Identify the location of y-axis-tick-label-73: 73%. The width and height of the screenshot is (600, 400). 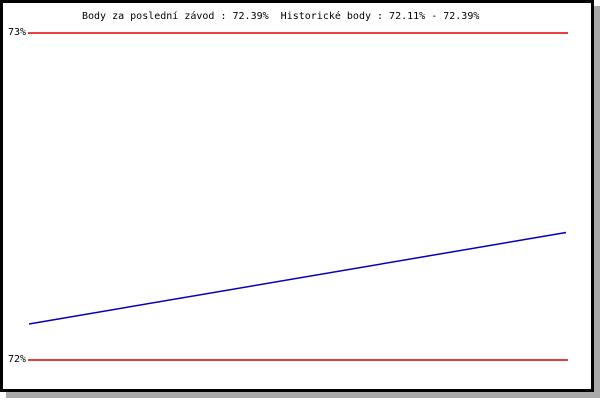
(17, 32).